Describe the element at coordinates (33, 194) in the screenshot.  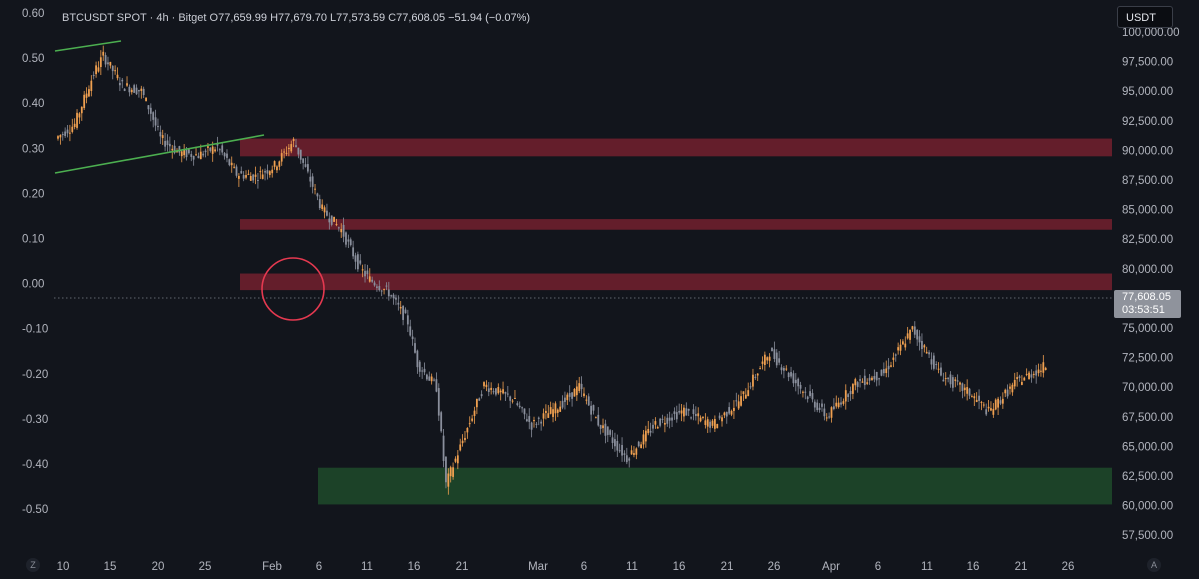
I see `left-tick-label: 0.20` at that location.